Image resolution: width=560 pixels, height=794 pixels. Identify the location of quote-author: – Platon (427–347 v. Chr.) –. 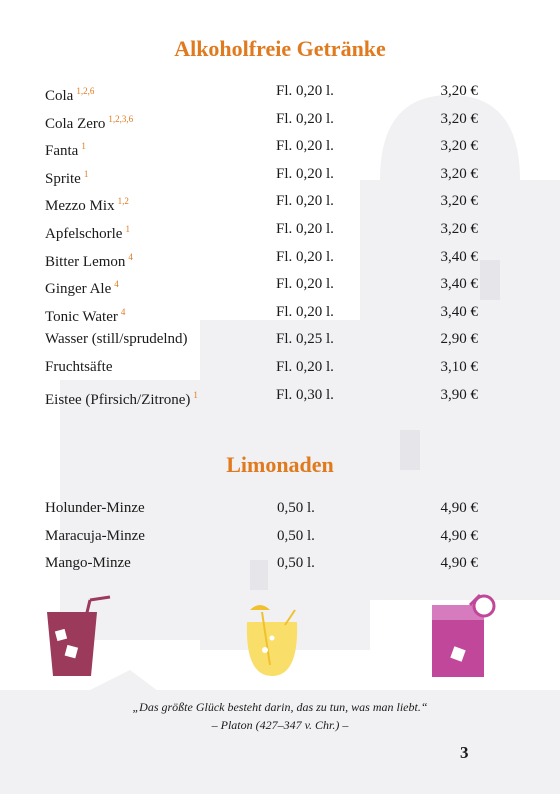
(280, 725).